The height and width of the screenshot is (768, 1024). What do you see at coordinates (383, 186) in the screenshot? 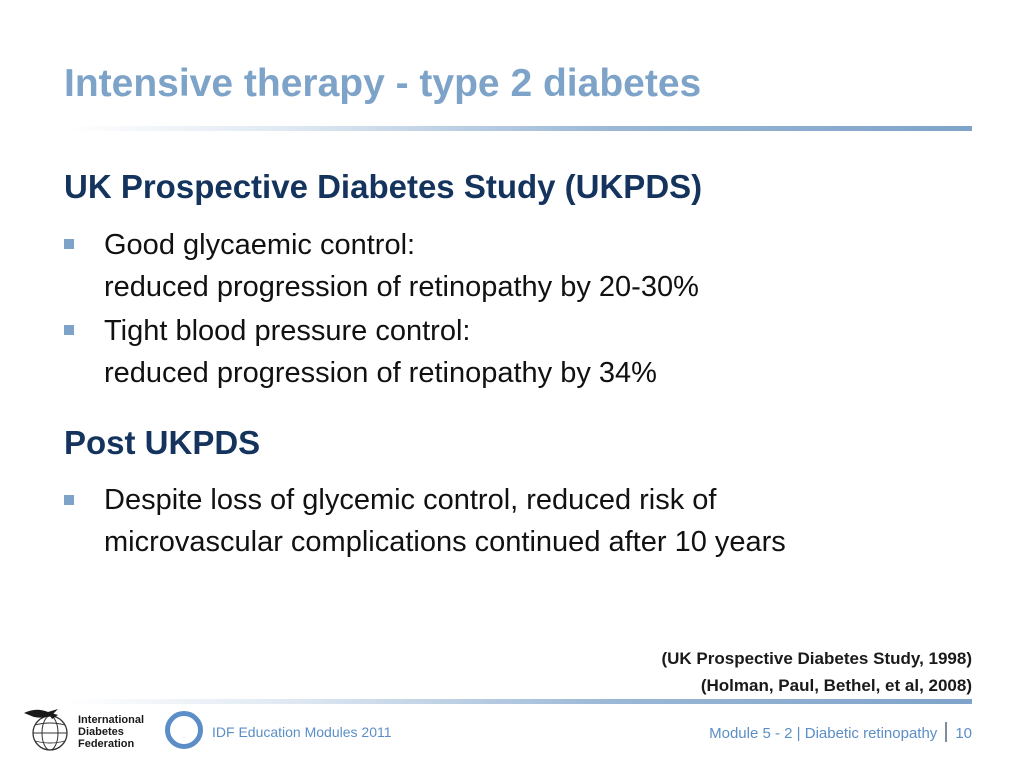
I see `section-heading-ukpds: UK Prospective Diabetes Study (UKPDS)` at bounding box center [383, 186].